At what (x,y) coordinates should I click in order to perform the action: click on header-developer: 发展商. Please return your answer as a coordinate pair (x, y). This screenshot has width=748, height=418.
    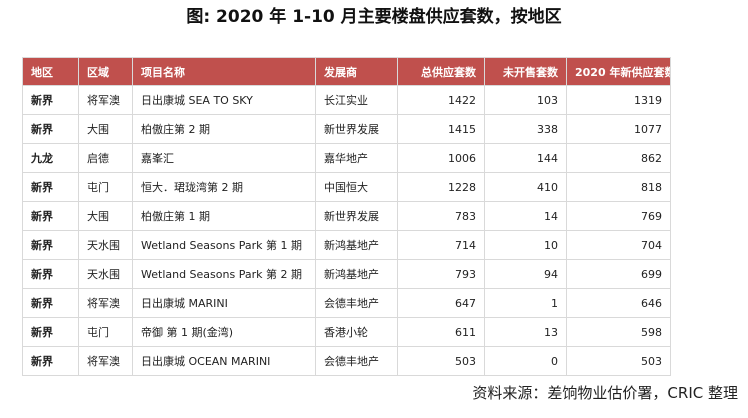
    Looking at the image, I should click on (356, 71).